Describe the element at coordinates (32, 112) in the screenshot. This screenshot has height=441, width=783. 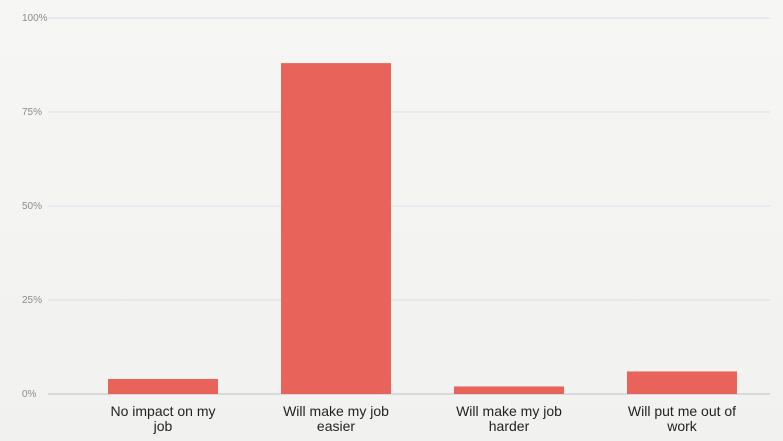
I see `y-tick-label: 75%` at that location.